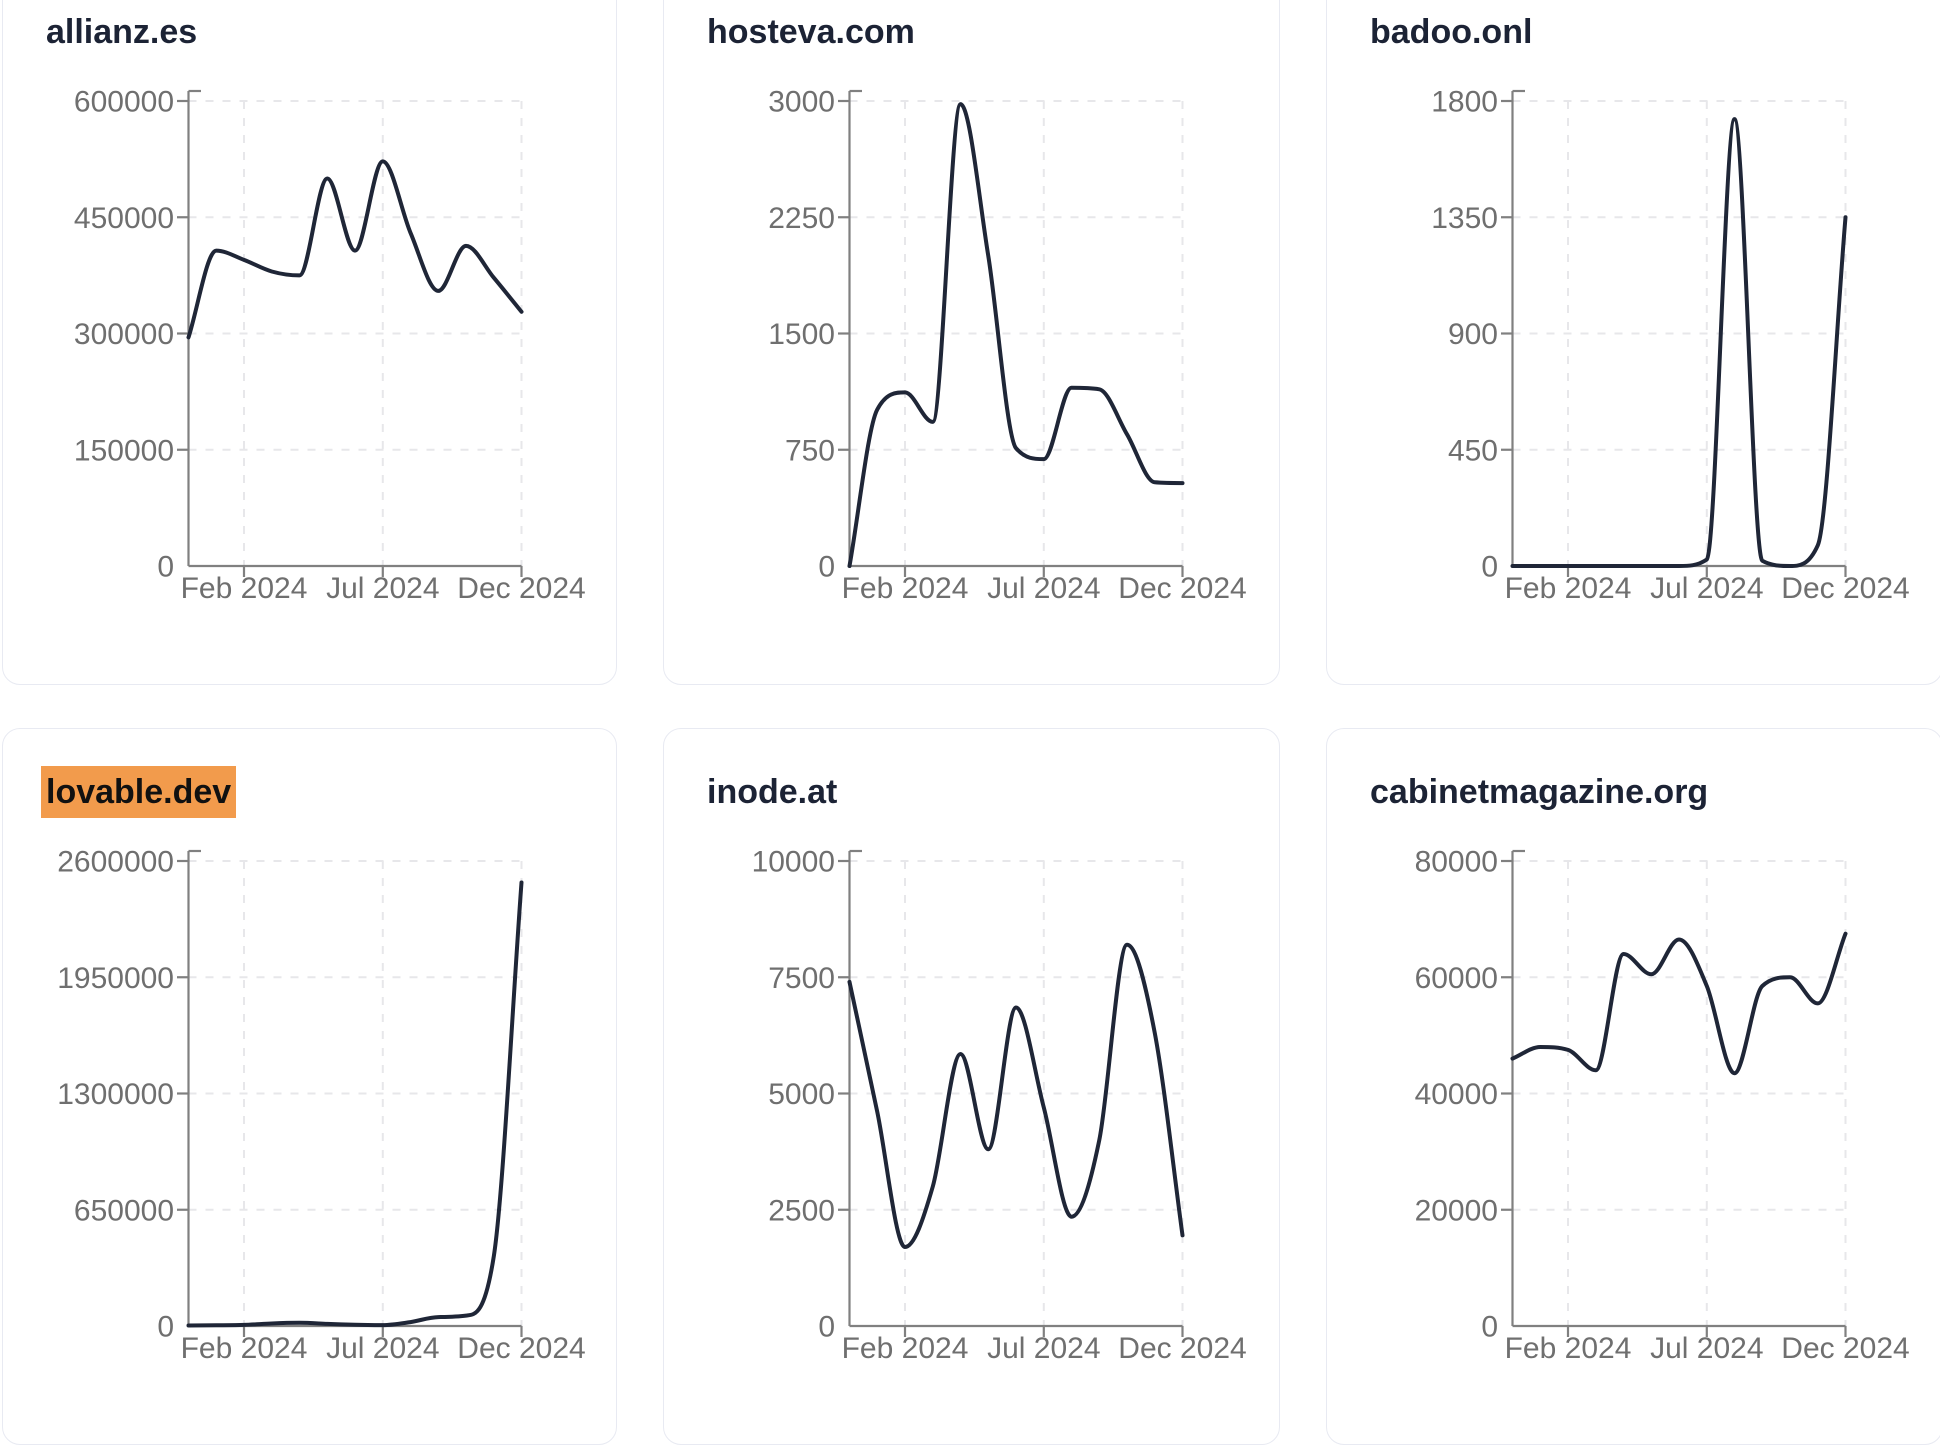 The image size is (1940, 1452). I want to click on y-tick-label: 150000, so click(124, 450).